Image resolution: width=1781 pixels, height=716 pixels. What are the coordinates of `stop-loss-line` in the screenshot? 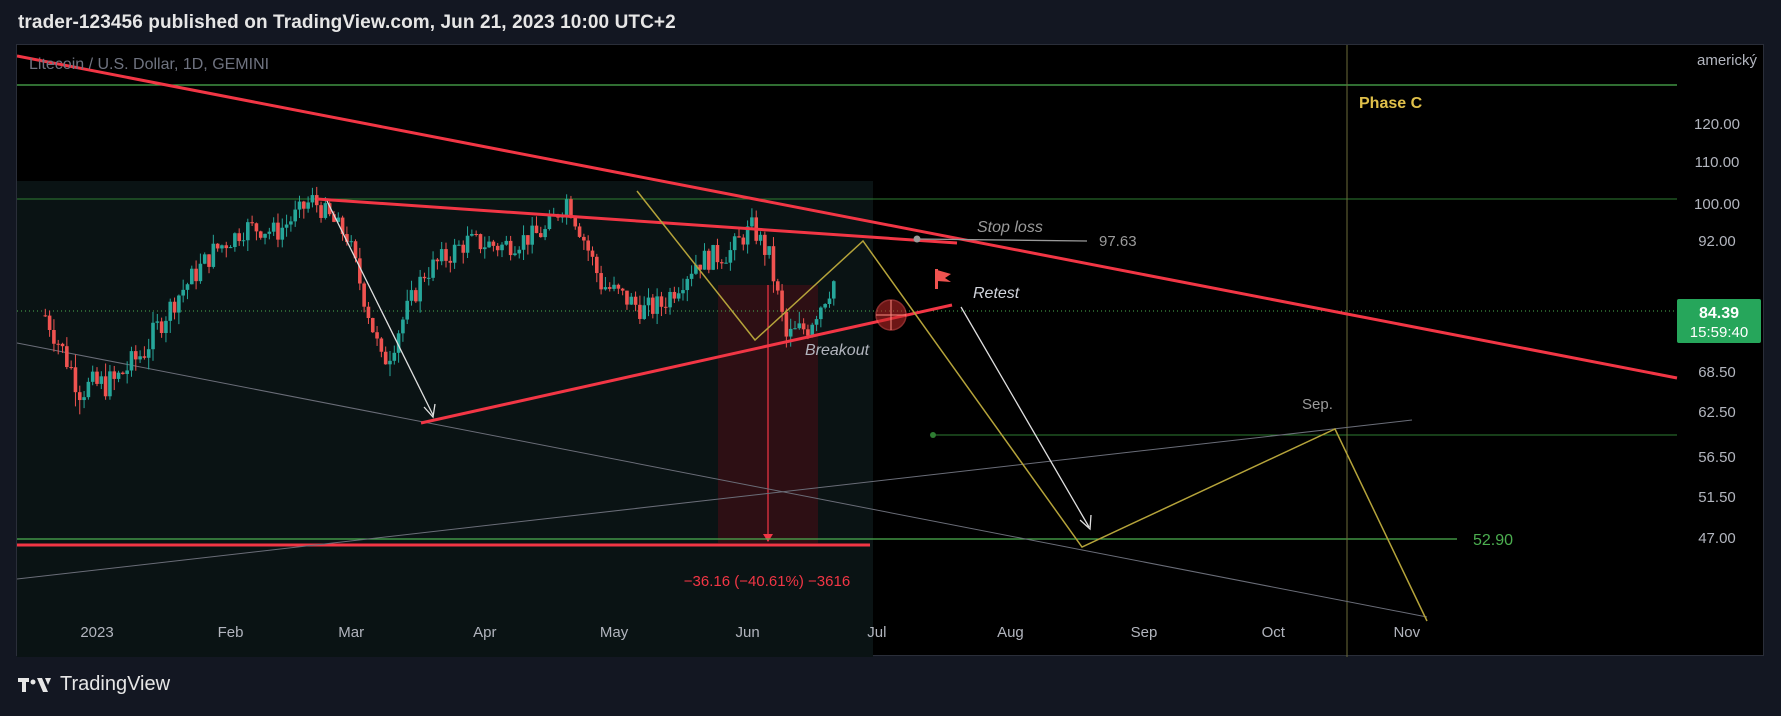 It's located at (1002, 240).